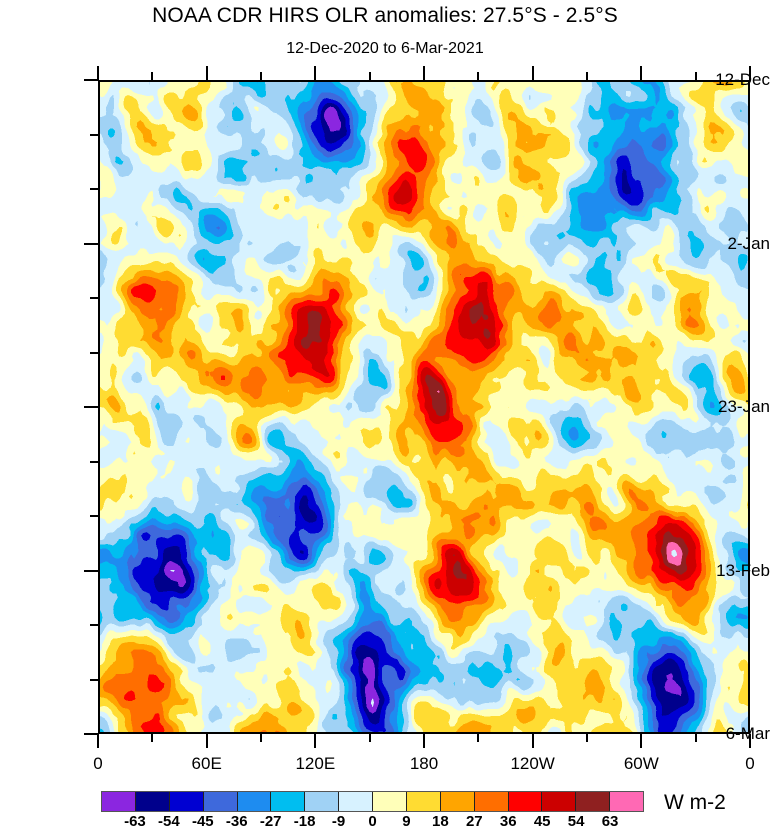 Image resolution: width=770 pixels, height=830 pixels. What do you see at coordinates (338, 821) in the screenshot?
I see `colorbar-tick-label: -9` at bounding box center [338, 821].